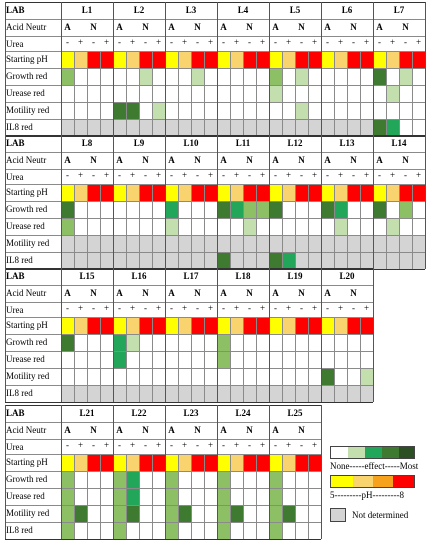 Image resolution: width=436 pixels, height=550 pixels. I want to click on acid-label: A, so click(67, 160).